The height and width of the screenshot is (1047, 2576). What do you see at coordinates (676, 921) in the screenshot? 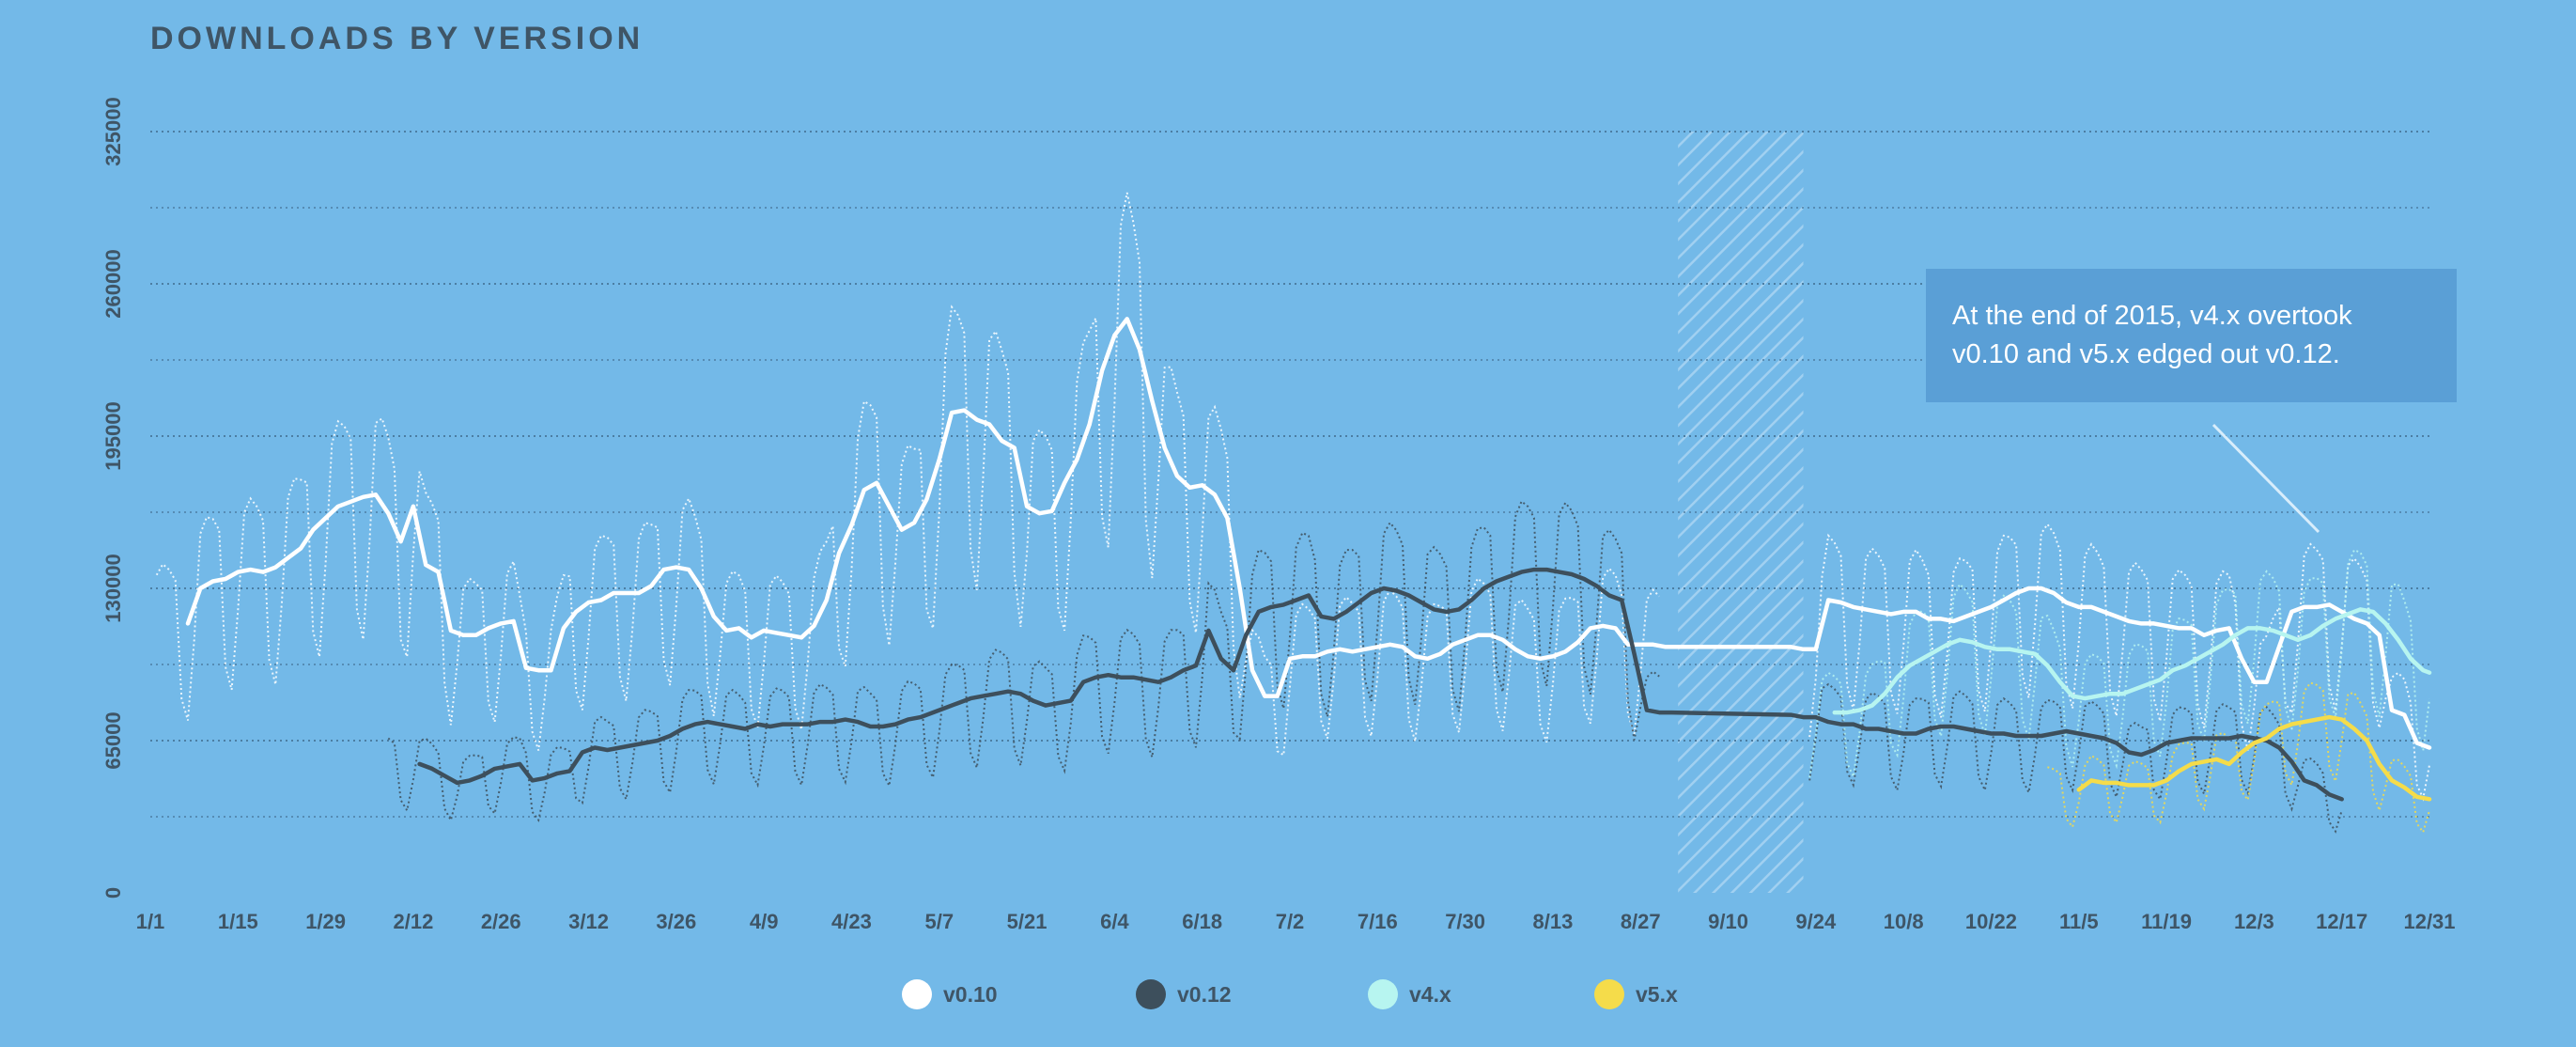
I see `x-tick-label: 3/26` at bounding box center [676, 921].